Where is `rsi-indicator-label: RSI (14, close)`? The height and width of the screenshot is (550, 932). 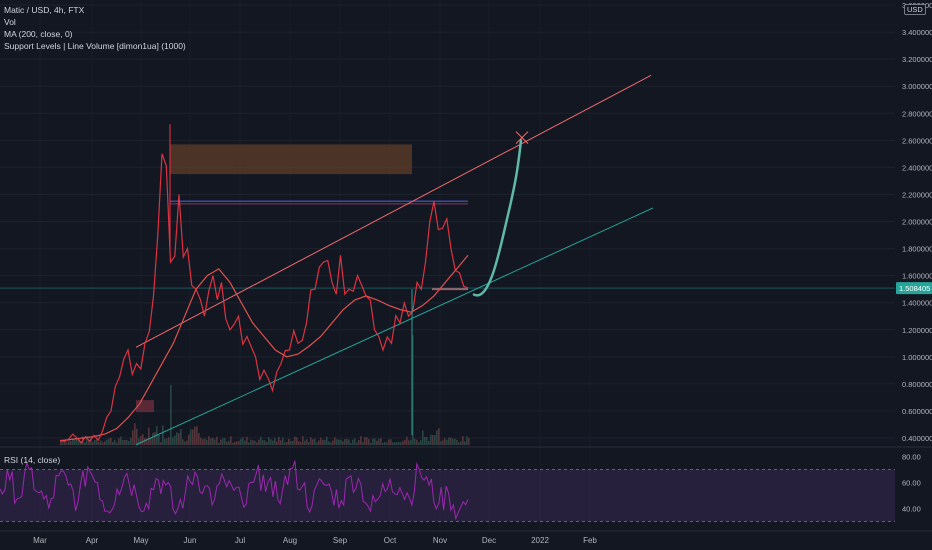
rsi-indicator-label: RSI (14, close) is located at coordinates (32, 460).